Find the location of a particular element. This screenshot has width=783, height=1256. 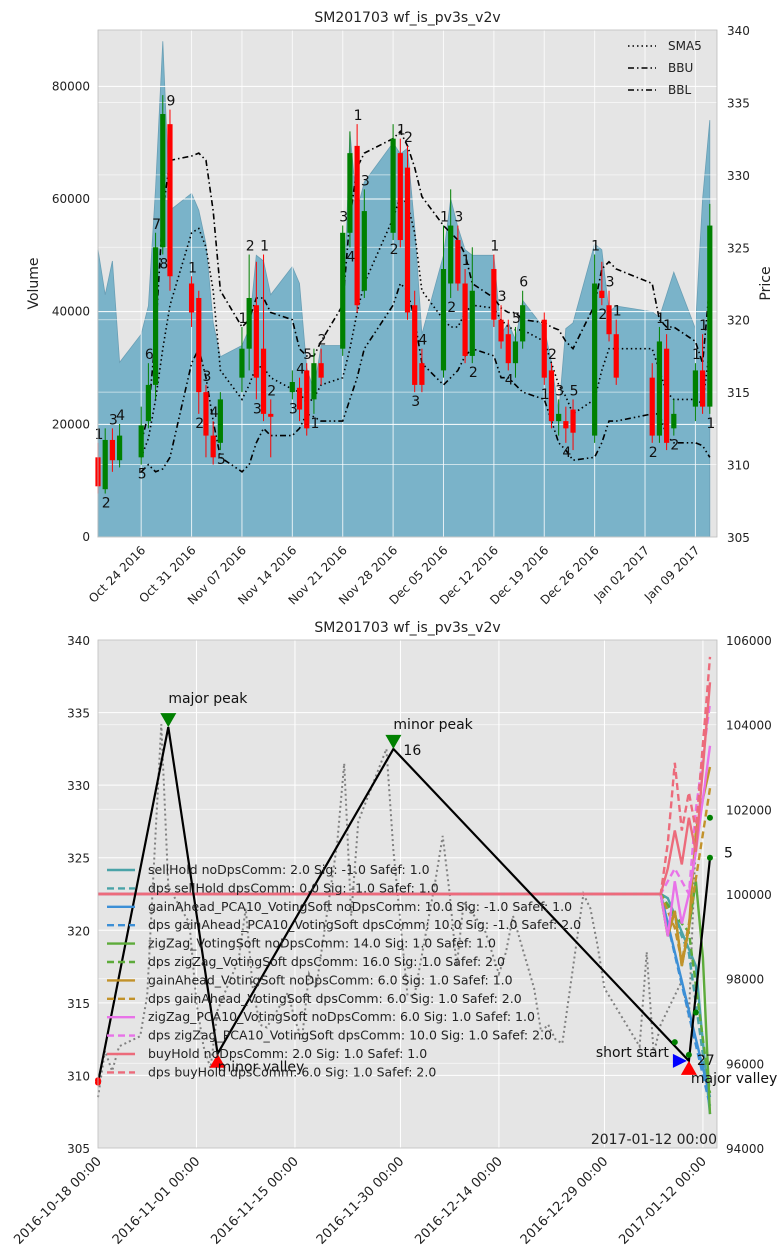

top-ytick: 20000 is located at coordinates (71, 424).